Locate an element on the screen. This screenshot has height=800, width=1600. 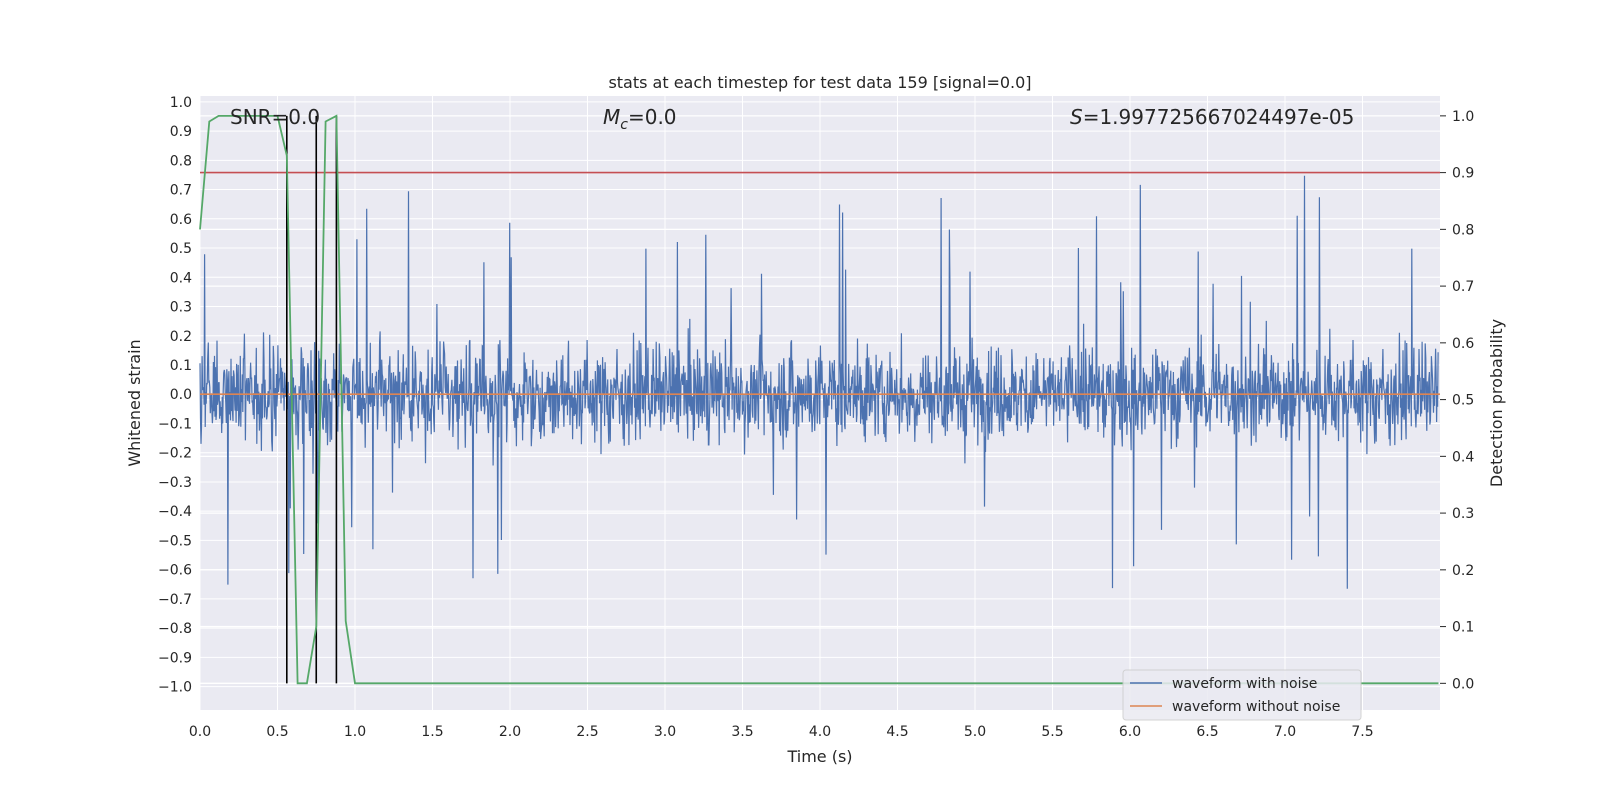
y-left-tick-label: −0.3 is located at coordinates (175, 483).